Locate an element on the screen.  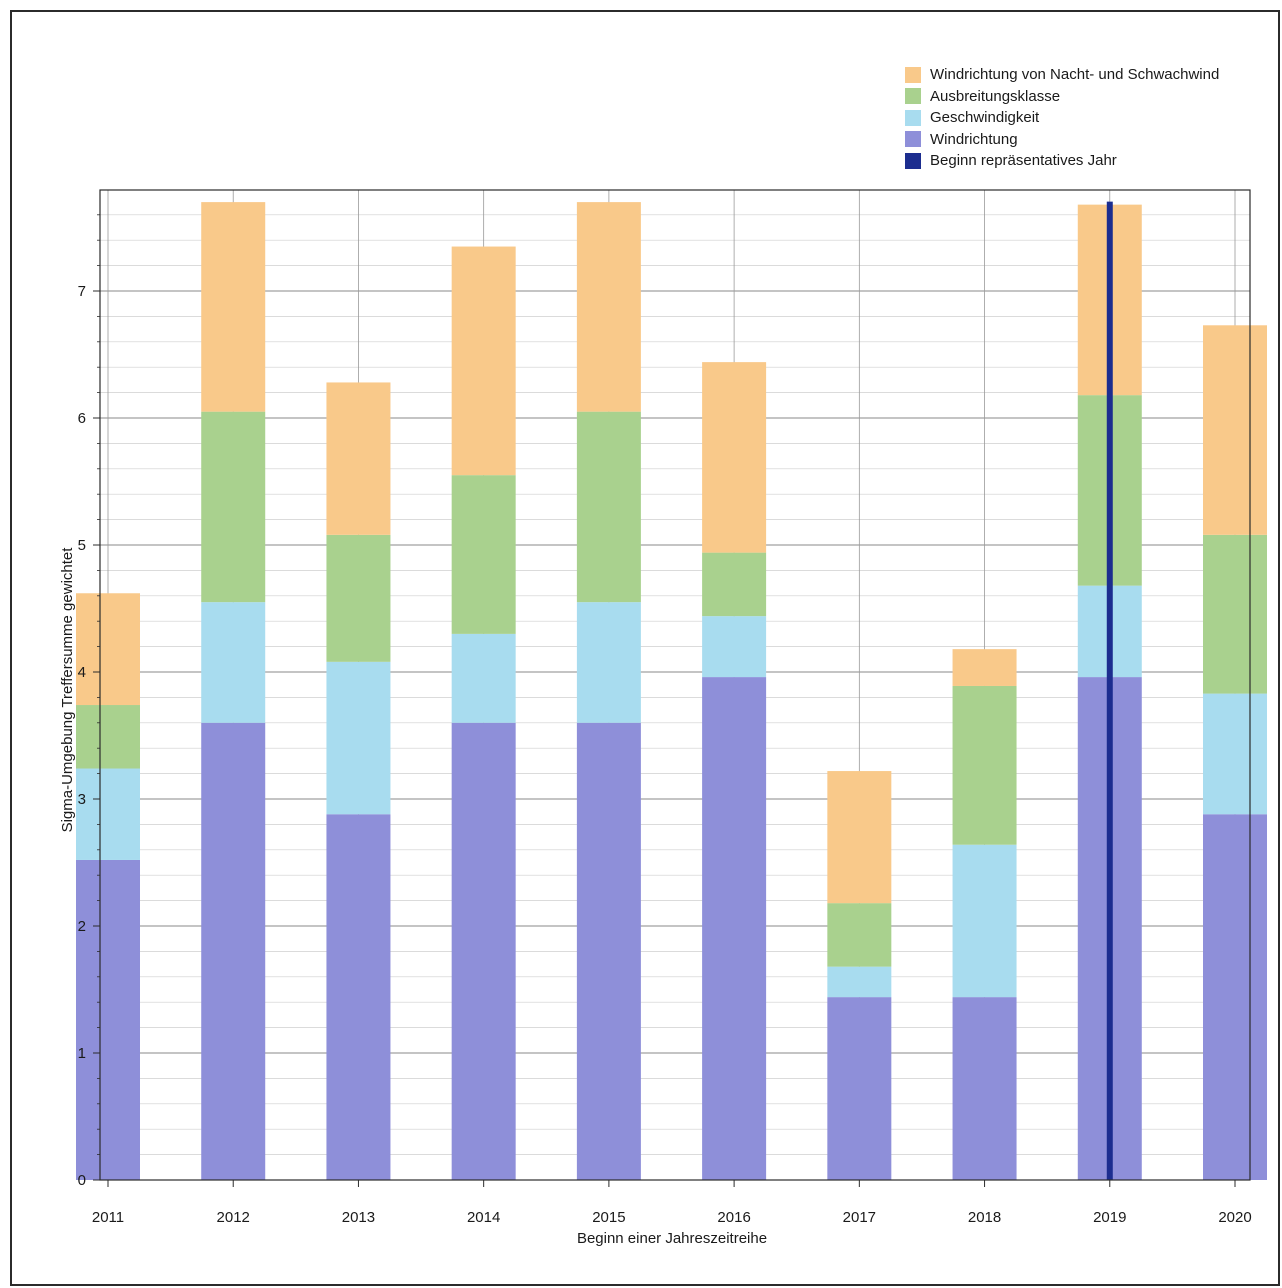
x-axis-label: Beginn einer Jahreszeitreihe is located at coordinates (672, 1238).